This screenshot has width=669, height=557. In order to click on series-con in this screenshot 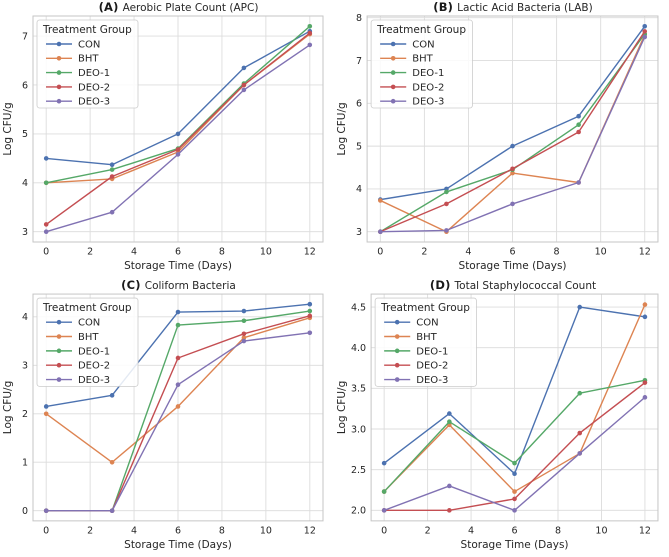, I will do `click(514, 390)`.